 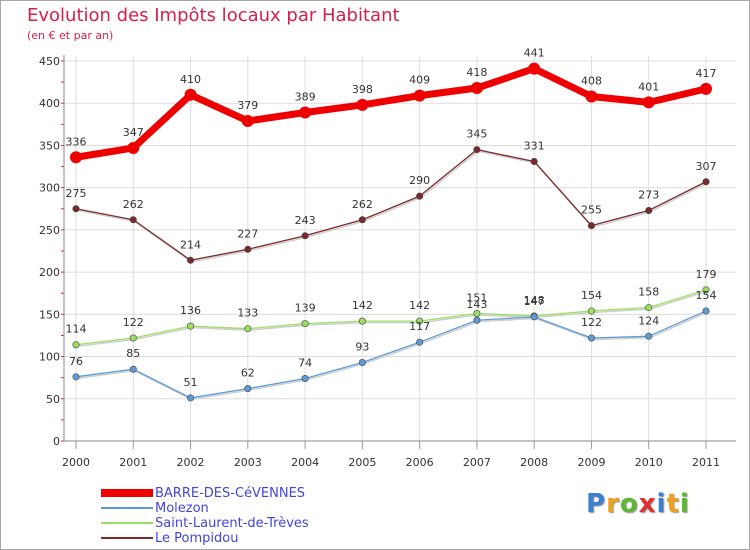 What do you see at coordinates (476, 297) in the screenshot?
I see `data-label-saint-laurent-de-treves: 151` at bounding box center [476, 297].